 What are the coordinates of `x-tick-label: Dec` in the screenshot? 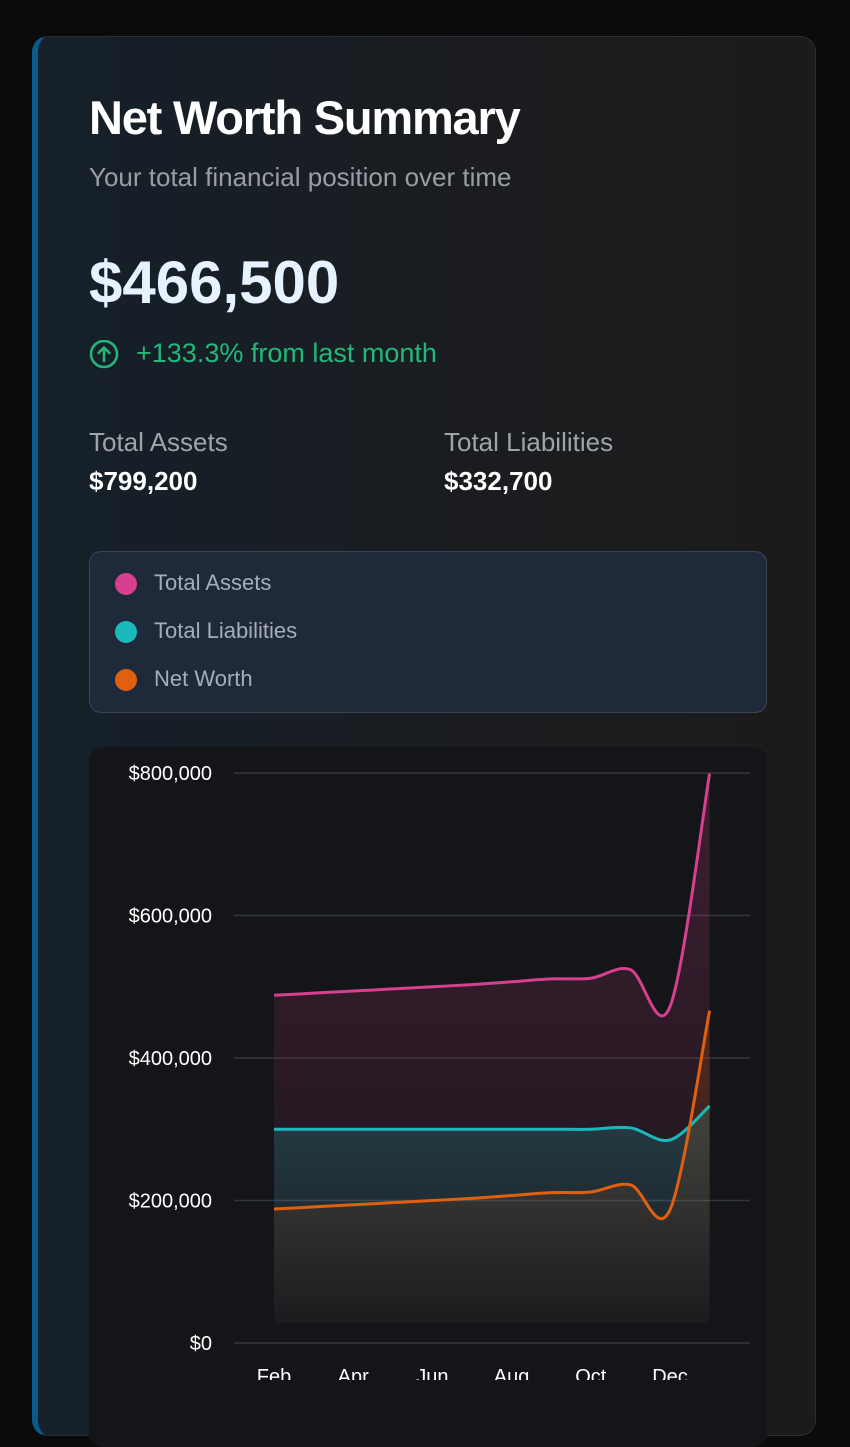 It's located at (670, 1373).